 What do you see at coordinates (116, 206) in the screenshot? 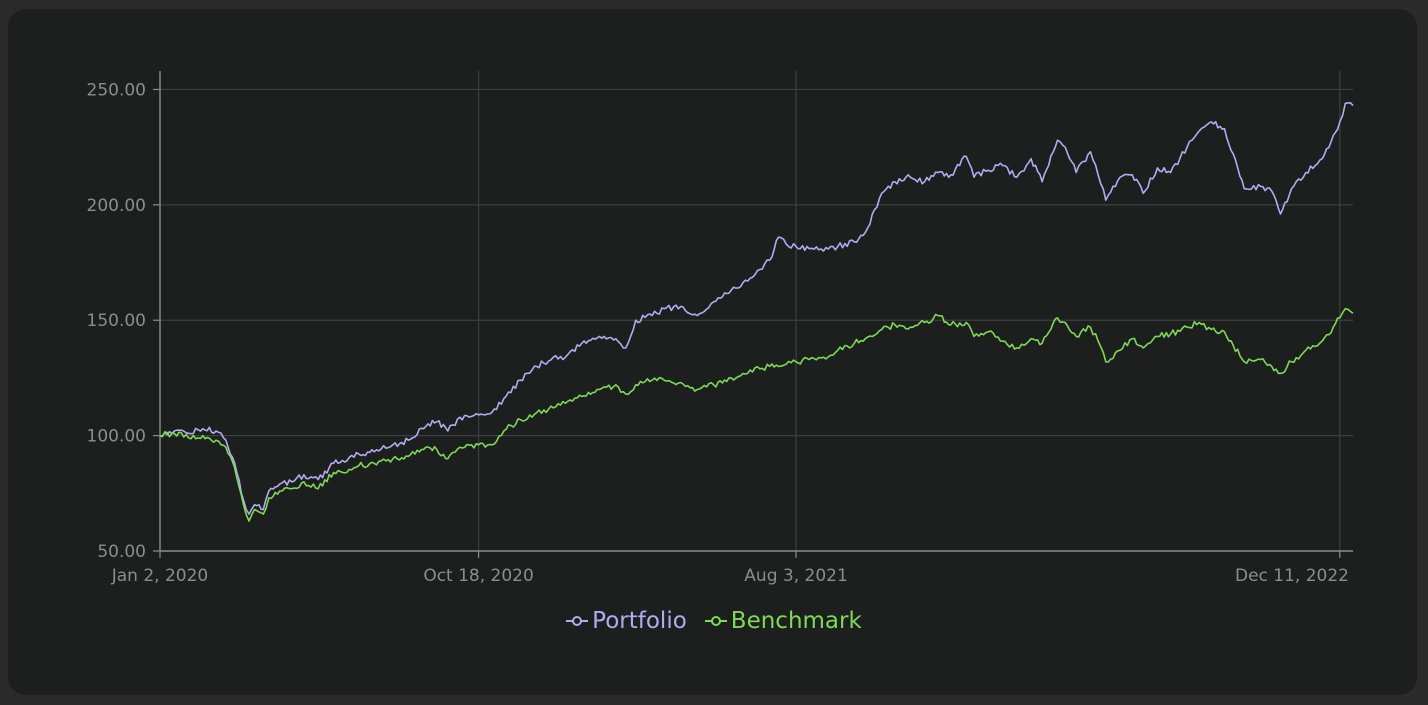
I see `y-tick-label: 200.00` at bounding box center [116, 206].